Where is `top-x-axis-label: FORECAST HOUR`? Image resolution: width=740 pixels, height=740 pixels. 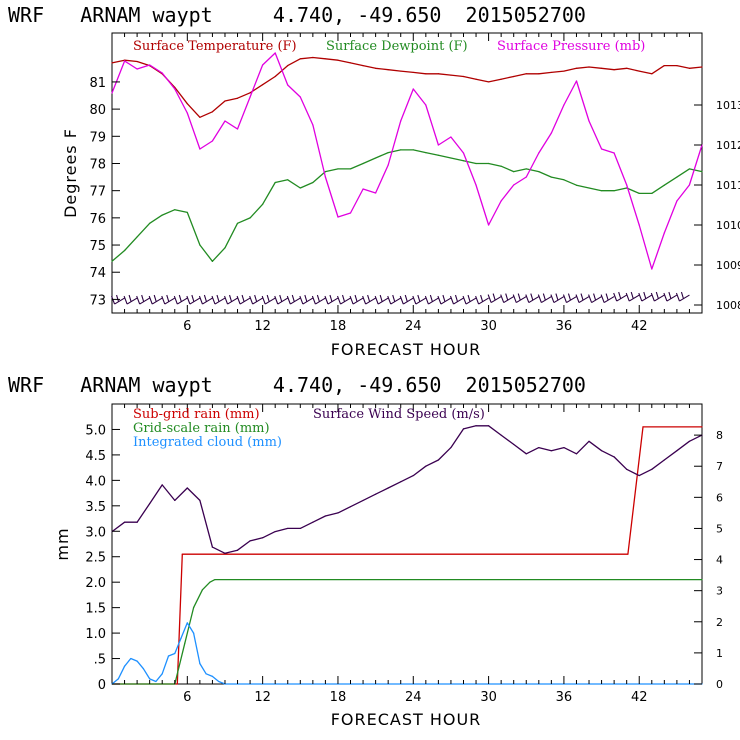
top-x-axis-label: FORECAST HOUR is located at coordinates (406, 349).